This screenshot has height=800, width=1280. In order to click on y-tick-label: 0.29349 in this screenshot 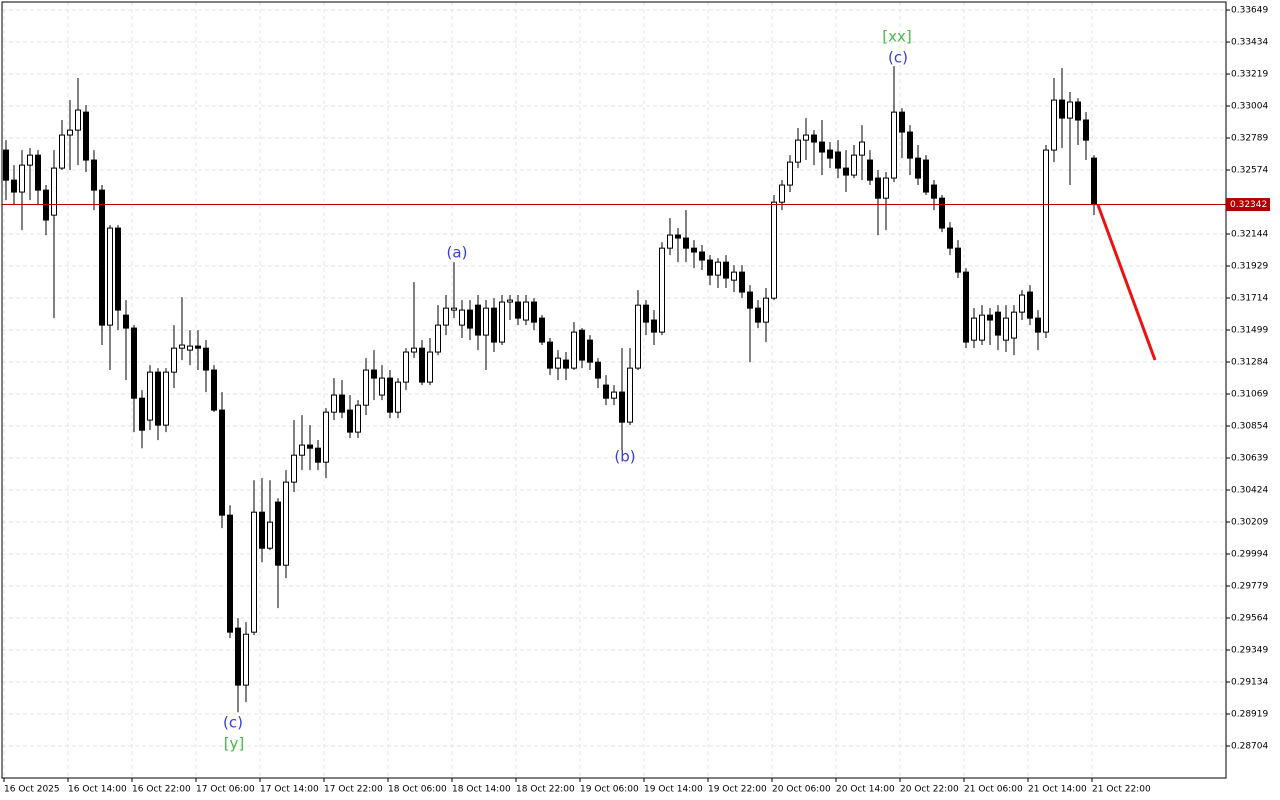, I will do `click(1249, 651)`.